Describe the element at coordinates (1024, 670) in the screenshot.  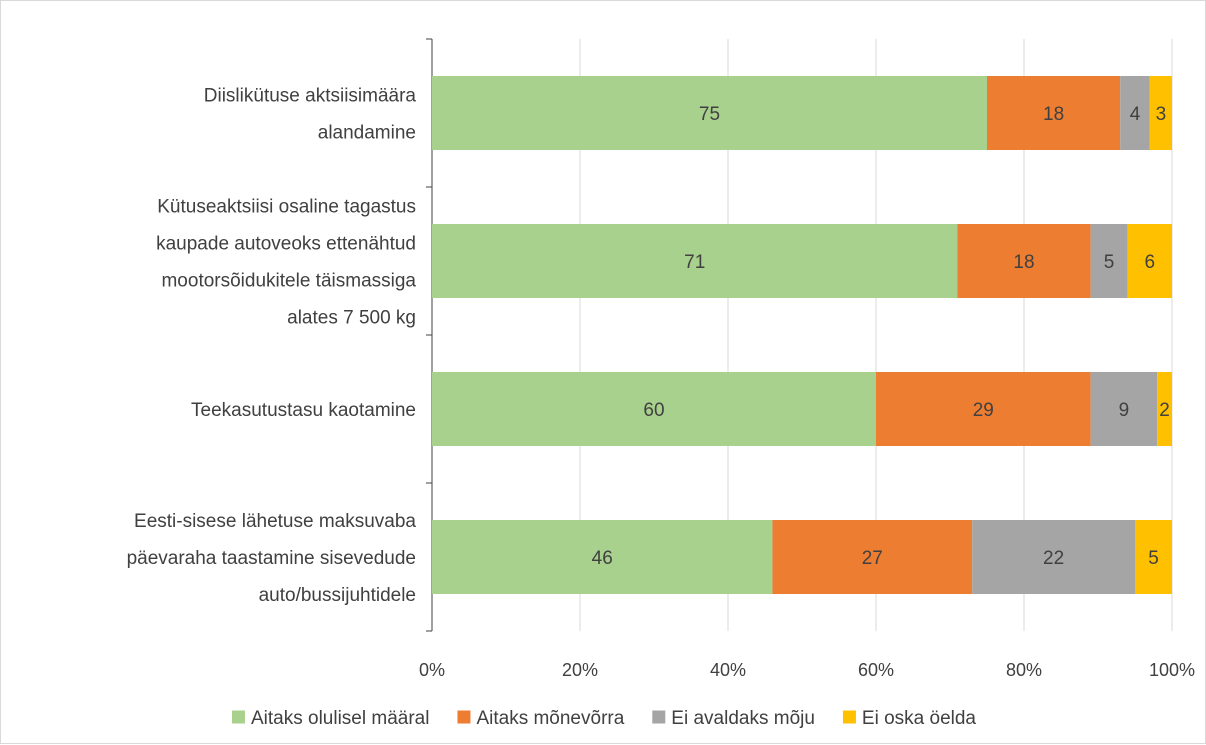
I see `x-tick-label: 80%` at that location.